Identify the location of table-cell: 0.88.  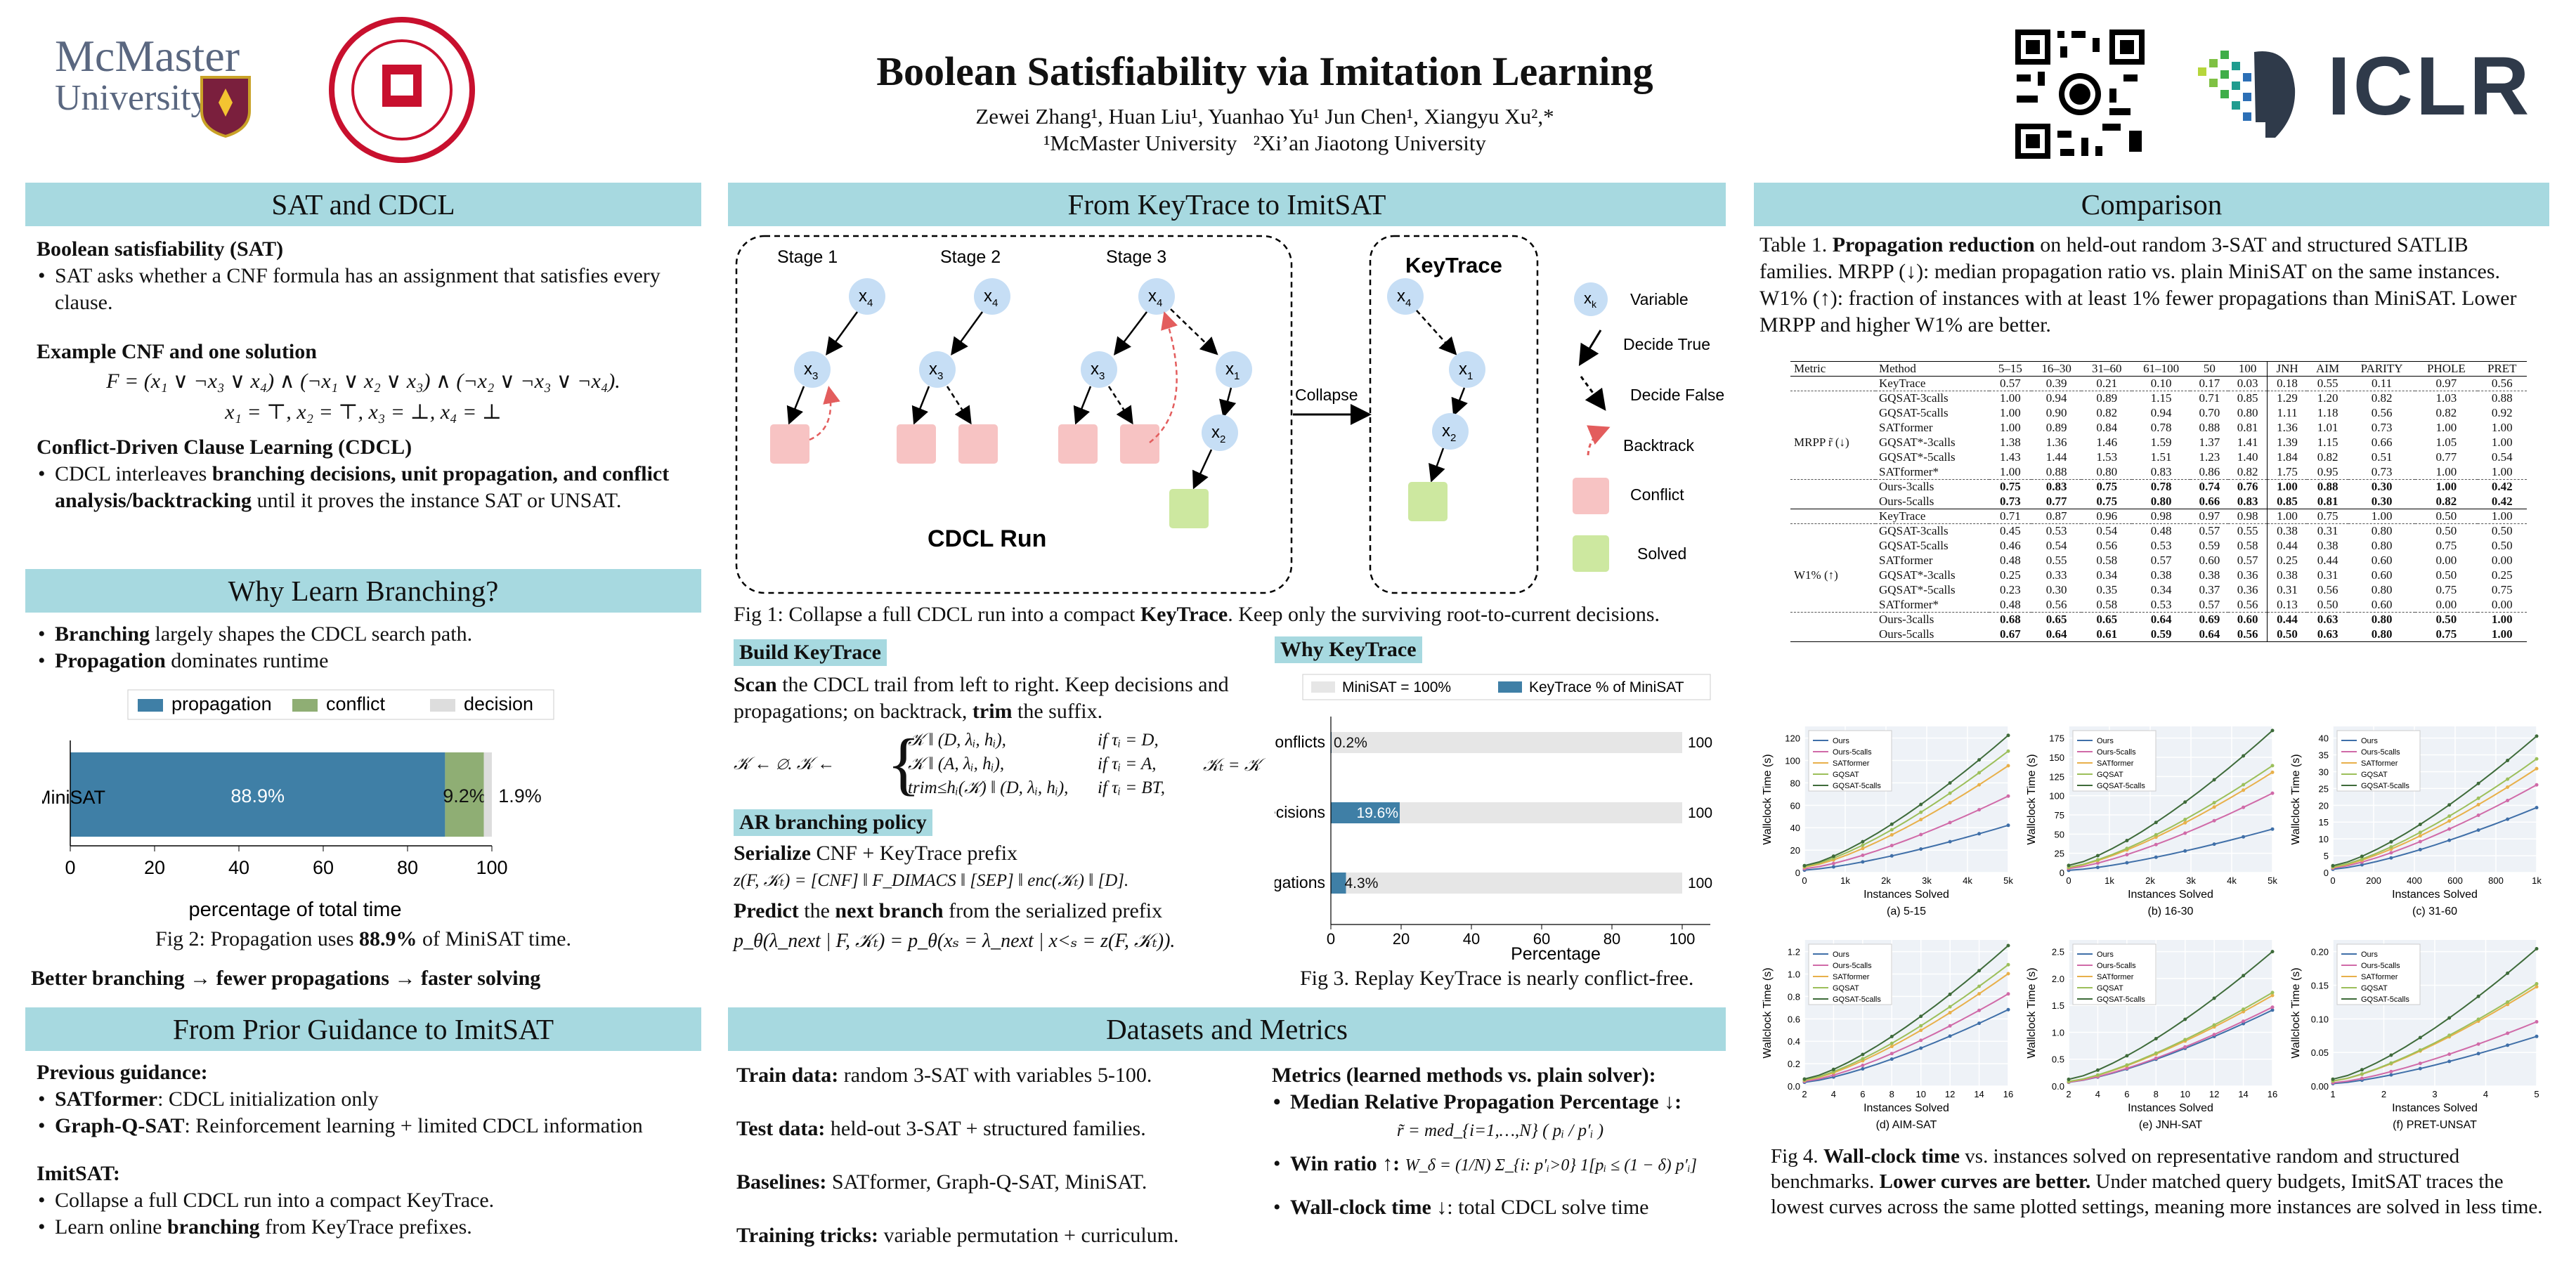
(2502, 398).